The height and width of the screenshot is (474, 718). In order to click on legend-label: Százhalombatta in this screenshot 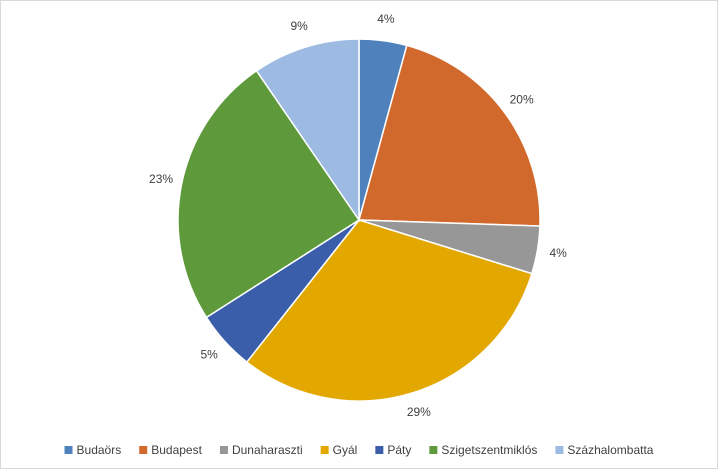, I will do `click(610, 450)`.